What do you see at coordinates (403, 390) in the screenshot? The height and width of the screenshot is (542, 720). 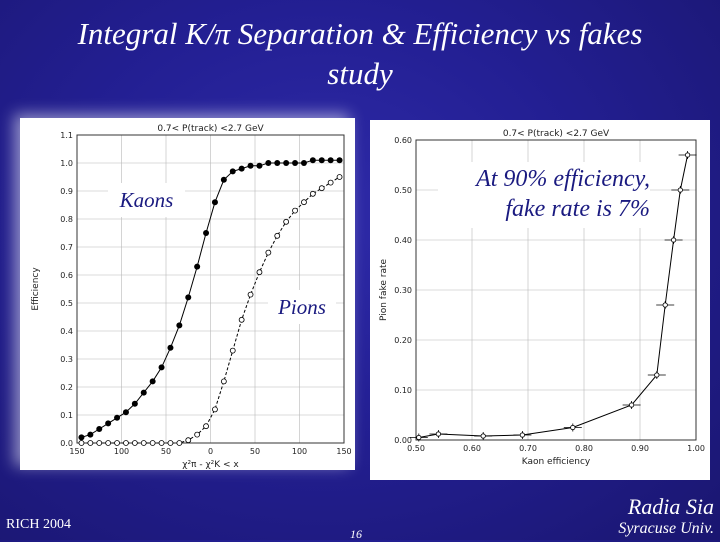 I see `y-tick-label: 0.10` at bounding box center [403, 390].